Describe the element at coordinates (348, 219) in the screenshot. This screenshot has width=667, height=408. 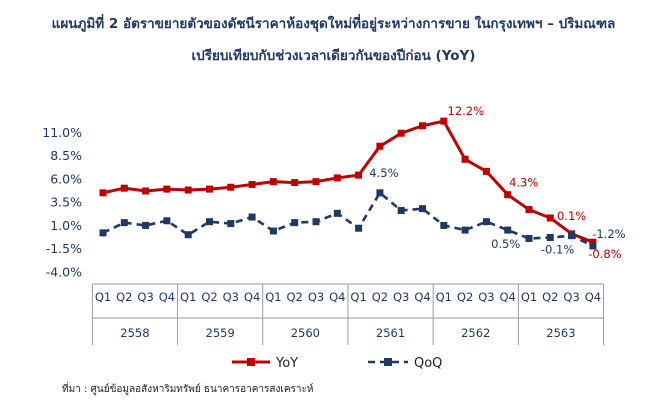
I see `qoq-line` at that location.